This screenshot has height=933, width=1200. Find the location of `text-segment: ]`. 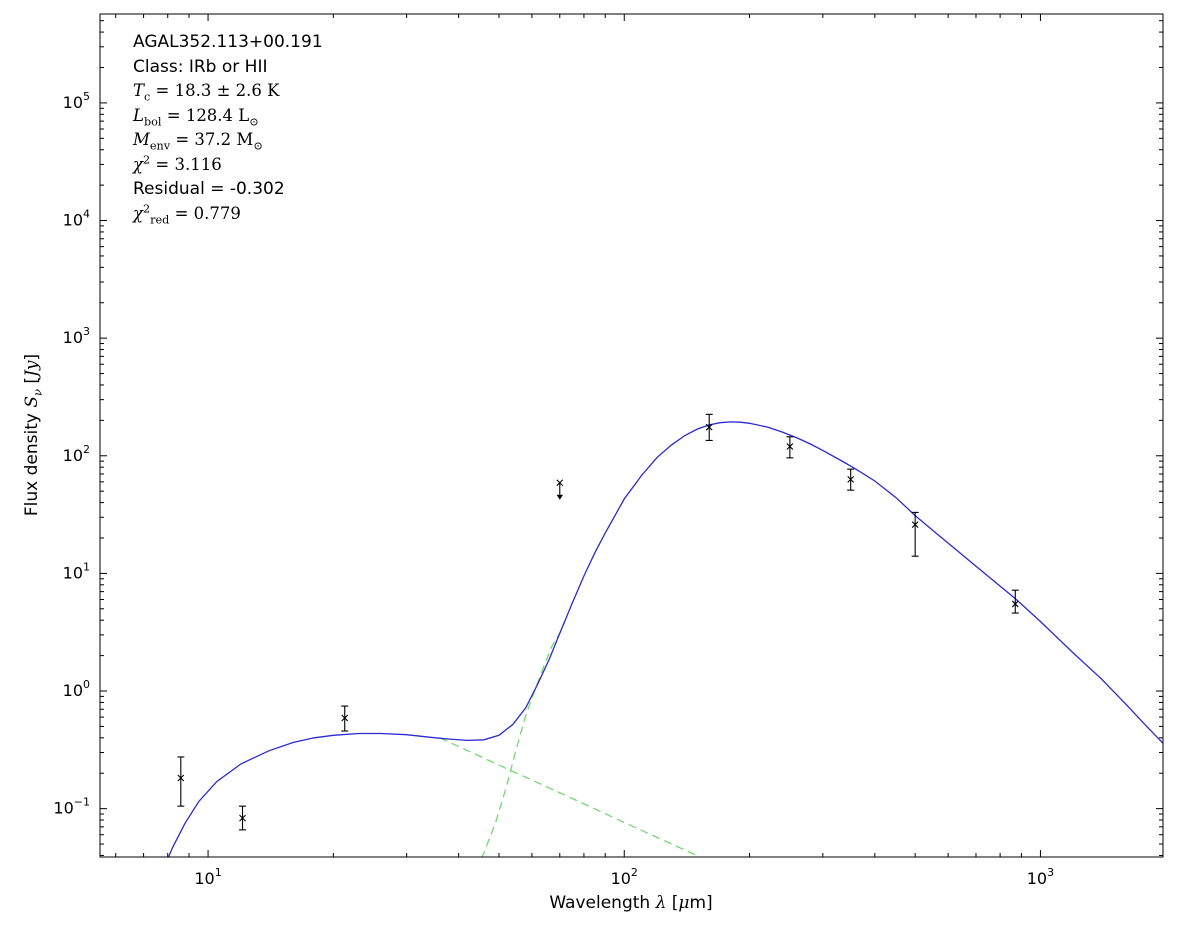

text-segment: ] is located at coordinates (32, 357).